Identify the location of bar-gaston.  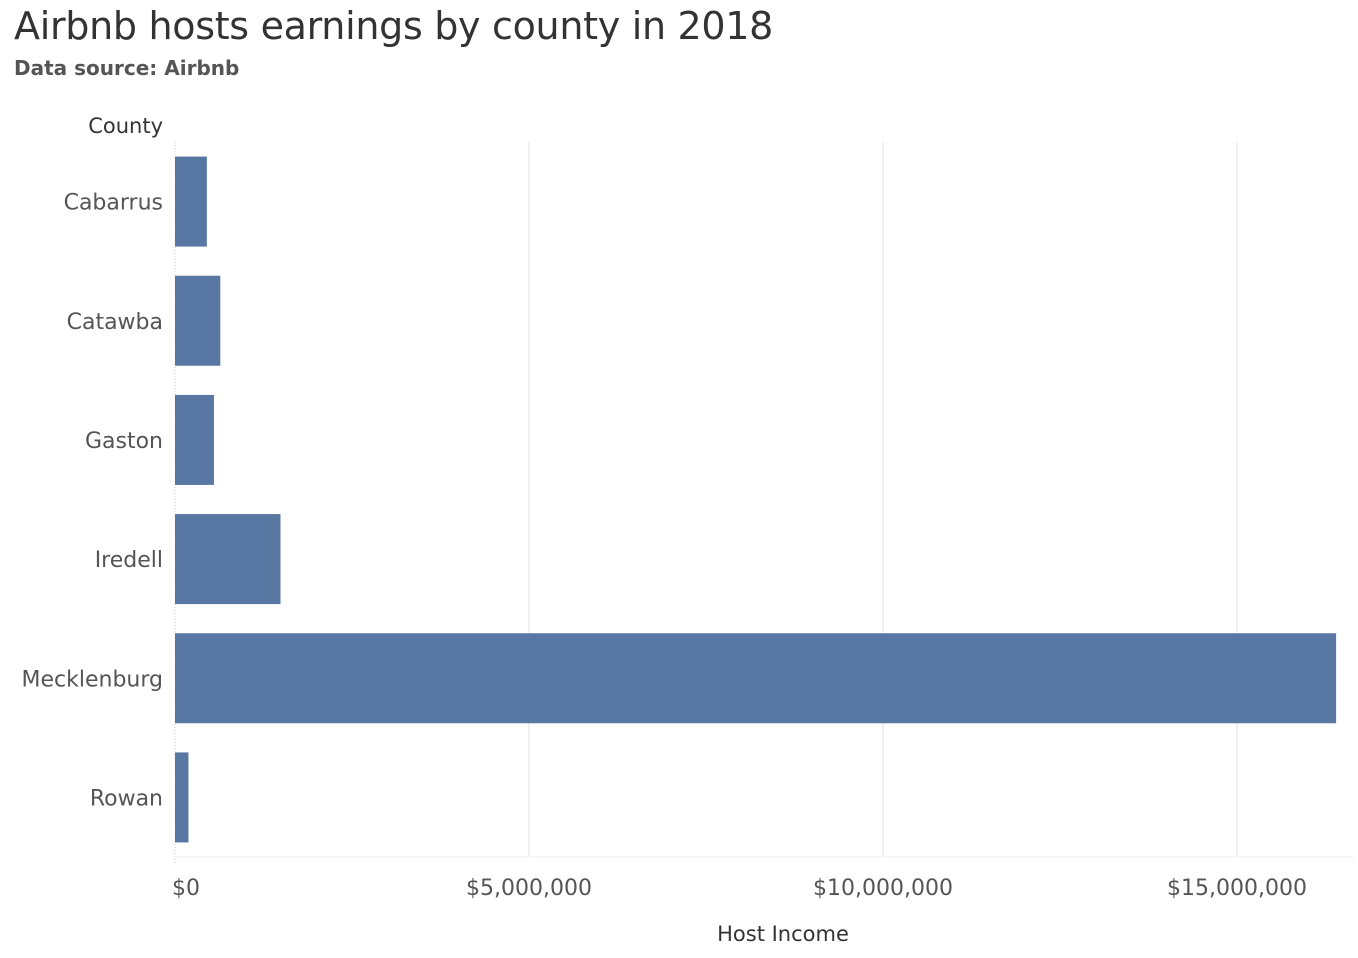
(194, 439).